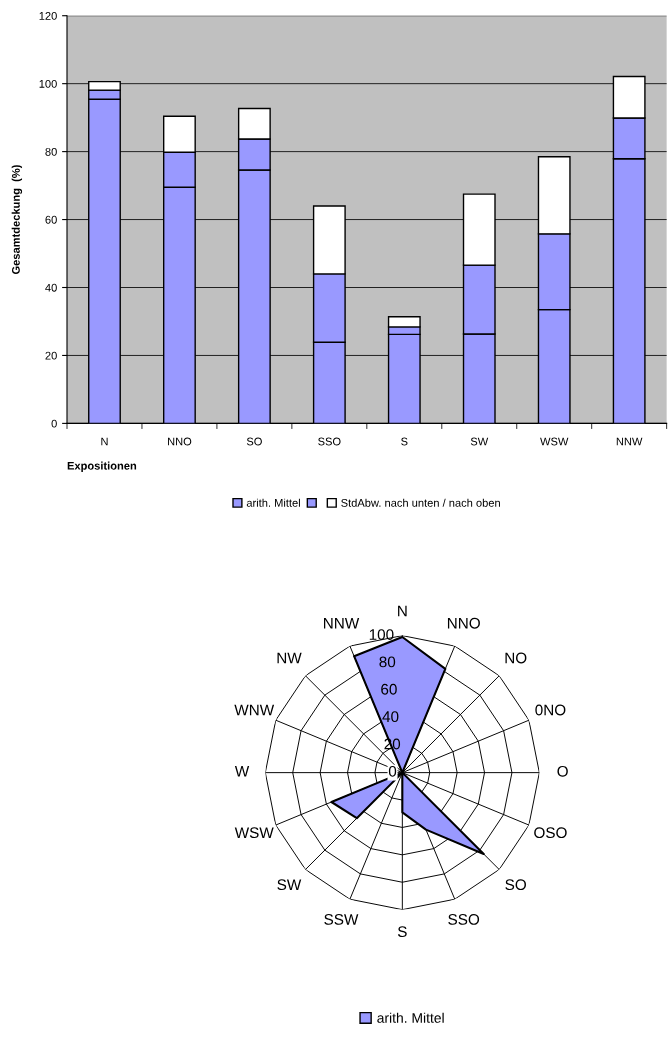 This screenshot has height=1048, width=670. Describe the element at coordinates (289, 658) in the screenshot. I see `spoke-label: NW` at that location.